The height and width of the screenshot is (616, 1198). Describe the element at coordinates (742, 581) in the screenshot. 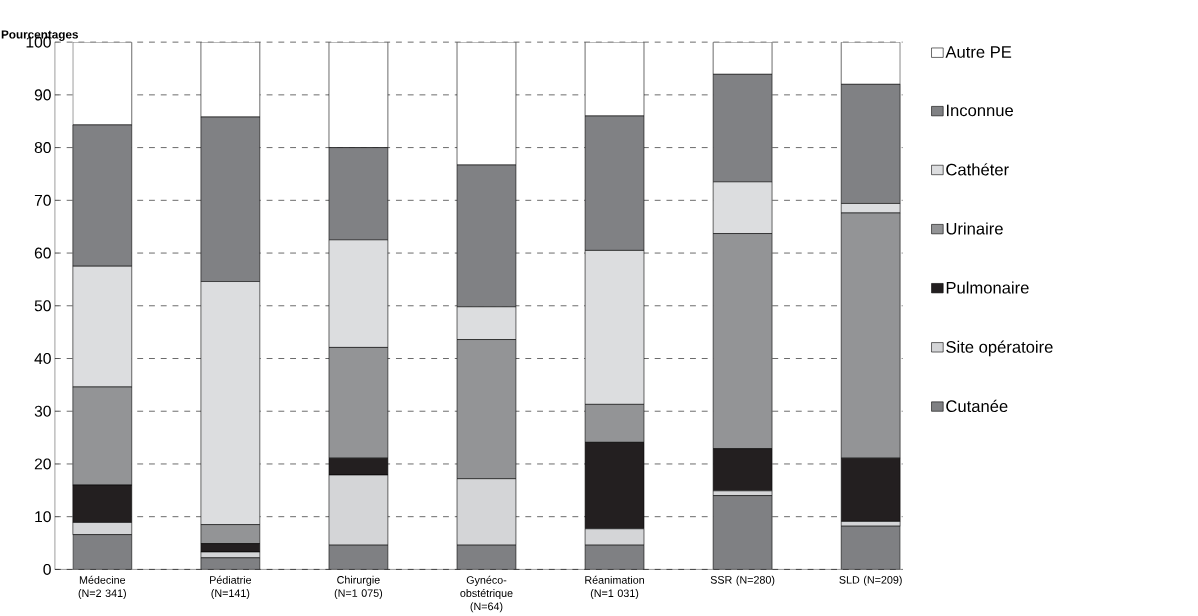

I see `x-tick-label: SSR (N=280)` at that location.